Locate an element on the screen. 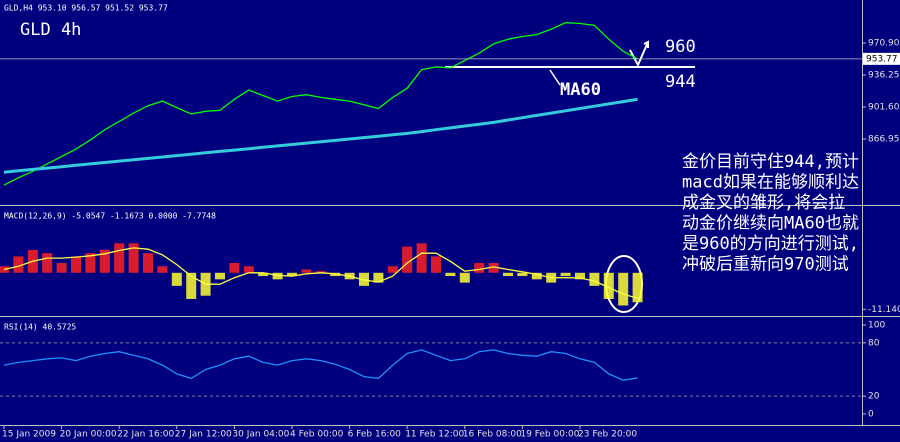 This screenshot has height=442, width=900. ma-label: MA60 is located at coordinates (580, 90).